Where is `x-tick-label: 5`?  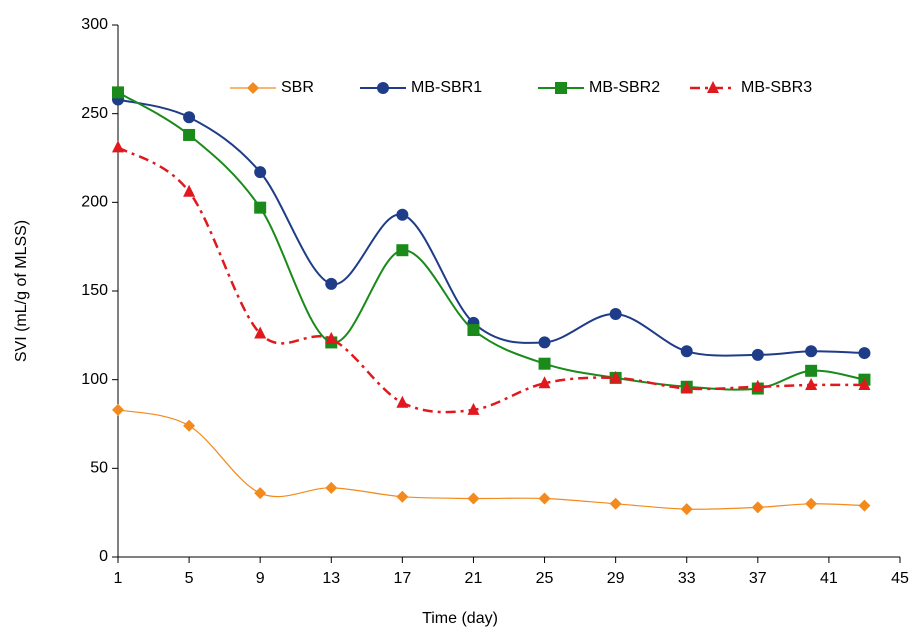
x-tick-label: 5 is located at coordinates (189, 578).